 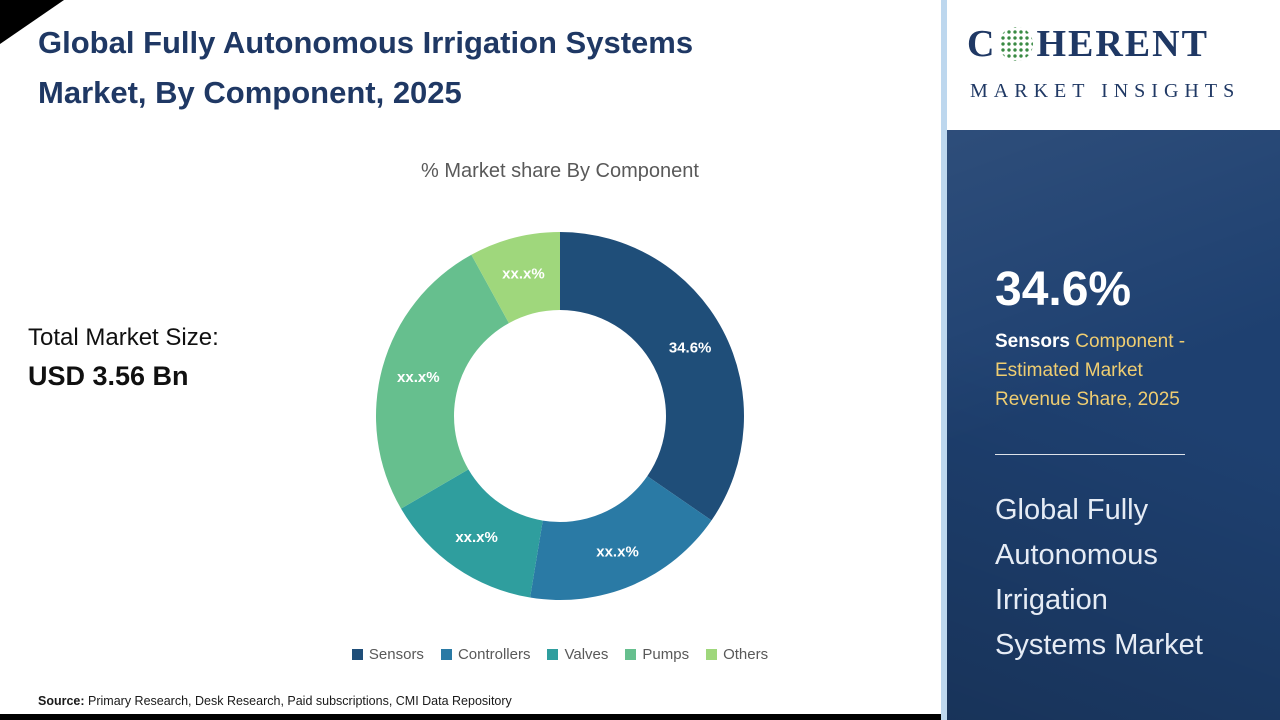 What do you see at coordinates (32, 22) in the screenshot?
I see `corner-accent` at bounding box center [32, 22].